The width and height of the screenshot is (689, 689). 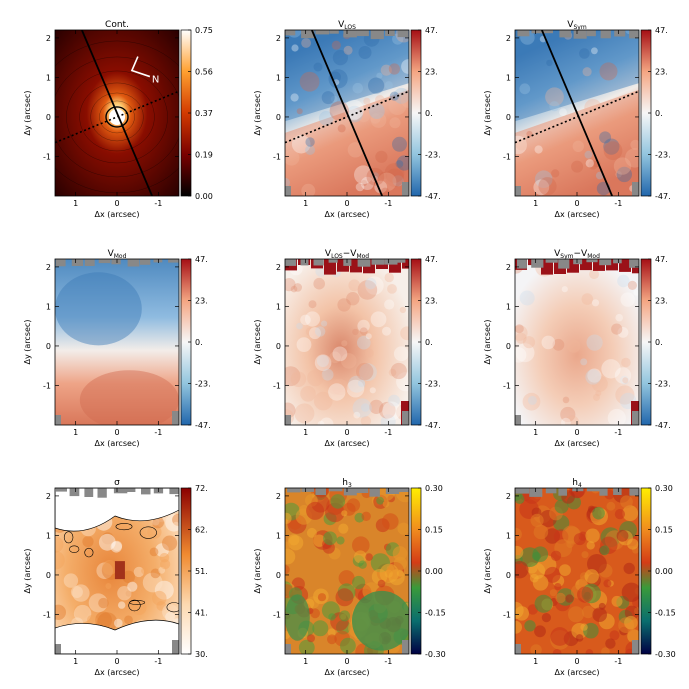 What do you see at coordinates (659, 113) in the screenshot?
I see `colorbar-tick-label: 0.` at bounding box center [659, 113].